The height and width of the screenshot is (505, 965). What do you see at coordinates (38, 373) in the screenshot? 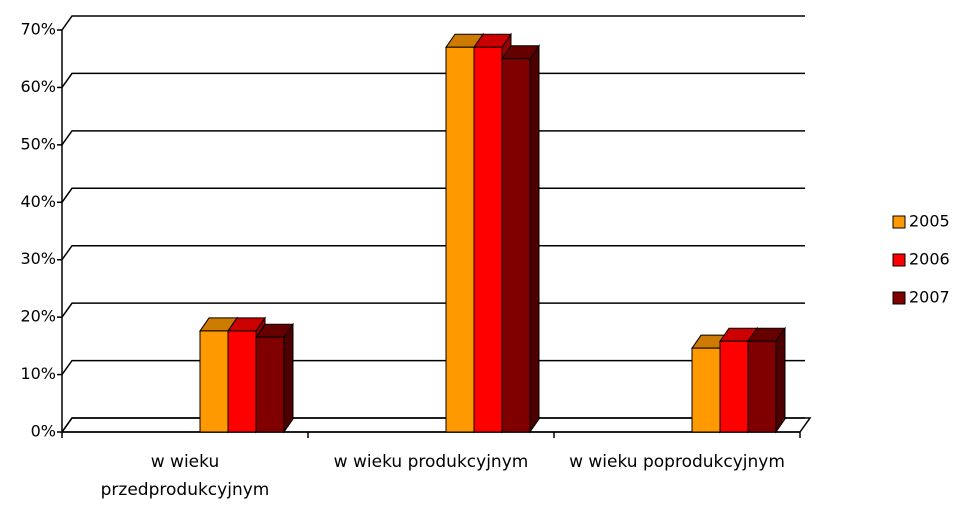
I see `y-tick-label: 10%` at bounding box center [38, 373].